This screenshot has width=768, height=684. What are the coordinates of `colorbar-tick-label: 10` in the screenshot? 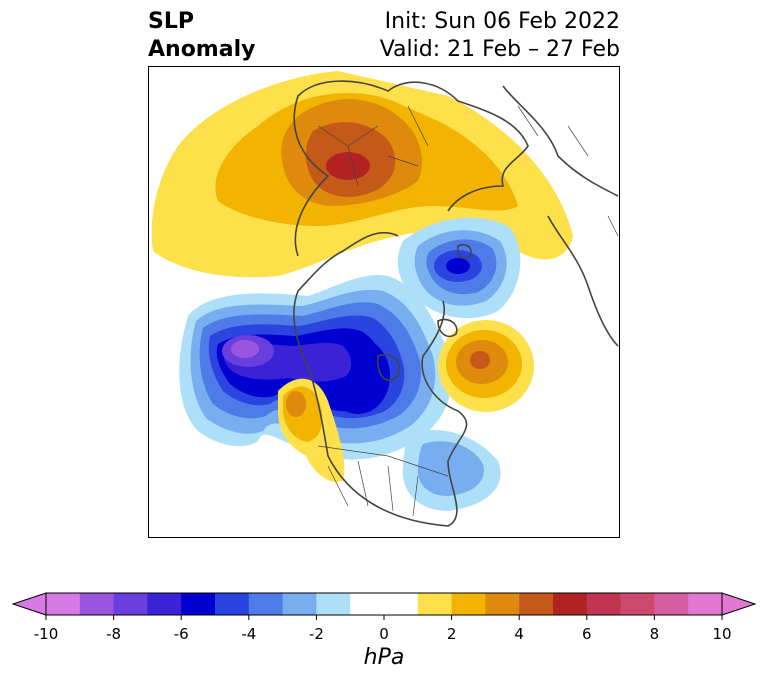 It's located at (722, 634).